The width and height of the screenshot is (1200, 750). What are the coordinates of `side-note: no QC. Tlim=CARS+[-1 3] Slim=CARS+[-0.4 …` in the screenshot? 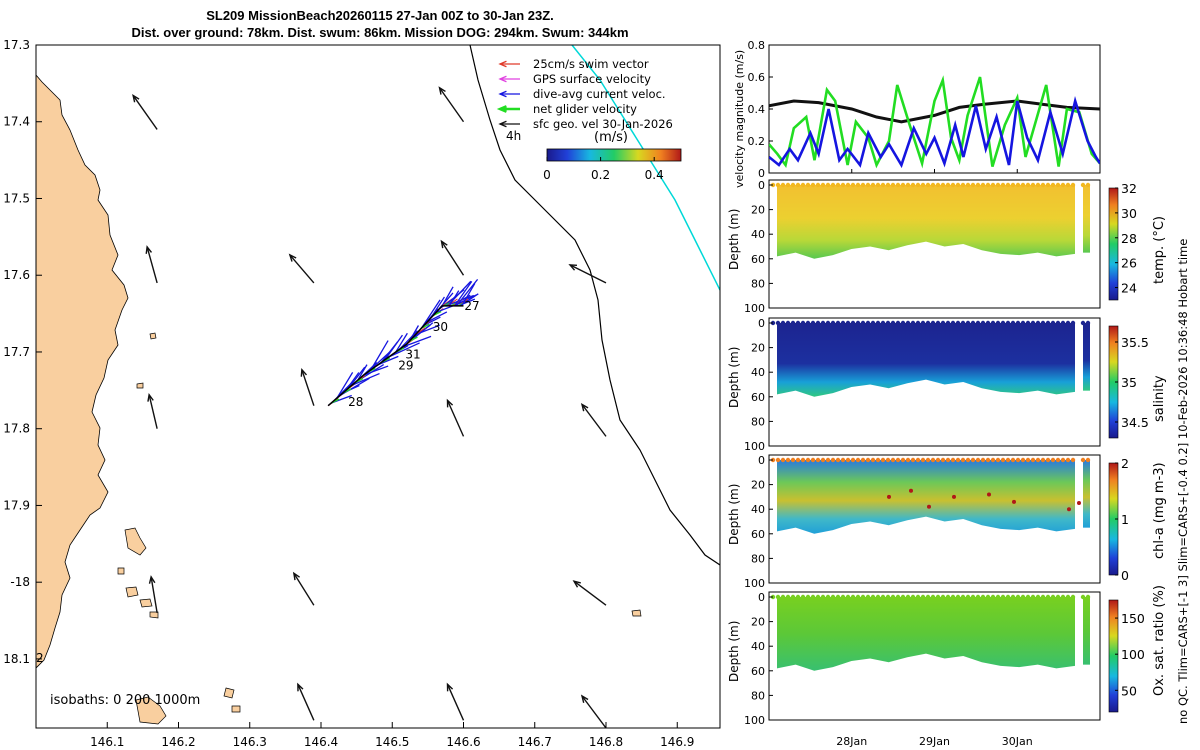 It's located at (1183, 481).